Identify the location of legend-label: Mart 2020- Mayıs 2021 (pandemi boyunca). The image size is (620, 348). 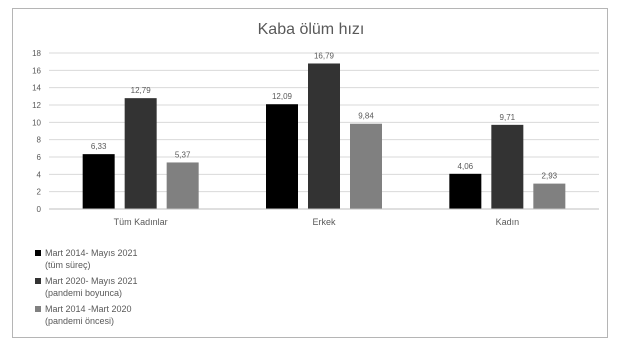
(91, 287).